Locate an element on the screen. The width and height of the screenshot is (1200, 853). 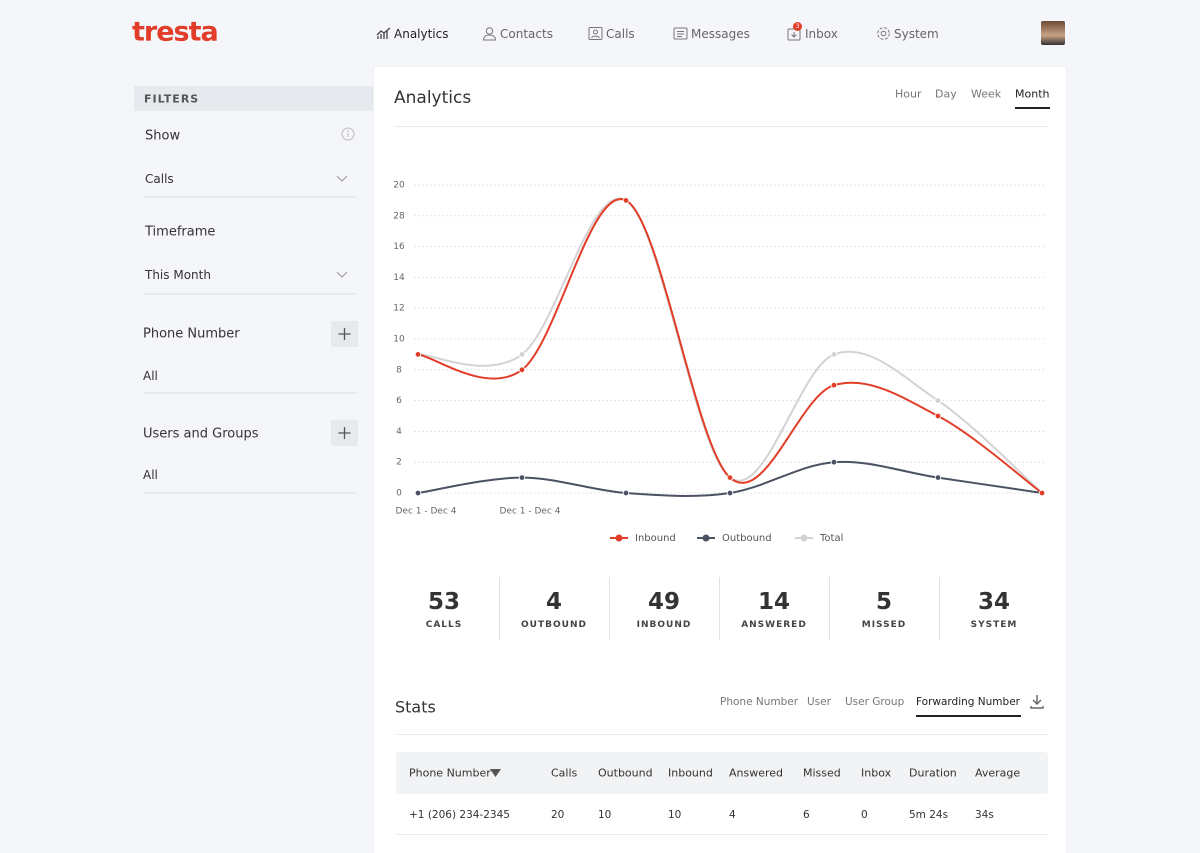
column-header: Outbound is located at coordinates (625, 773).